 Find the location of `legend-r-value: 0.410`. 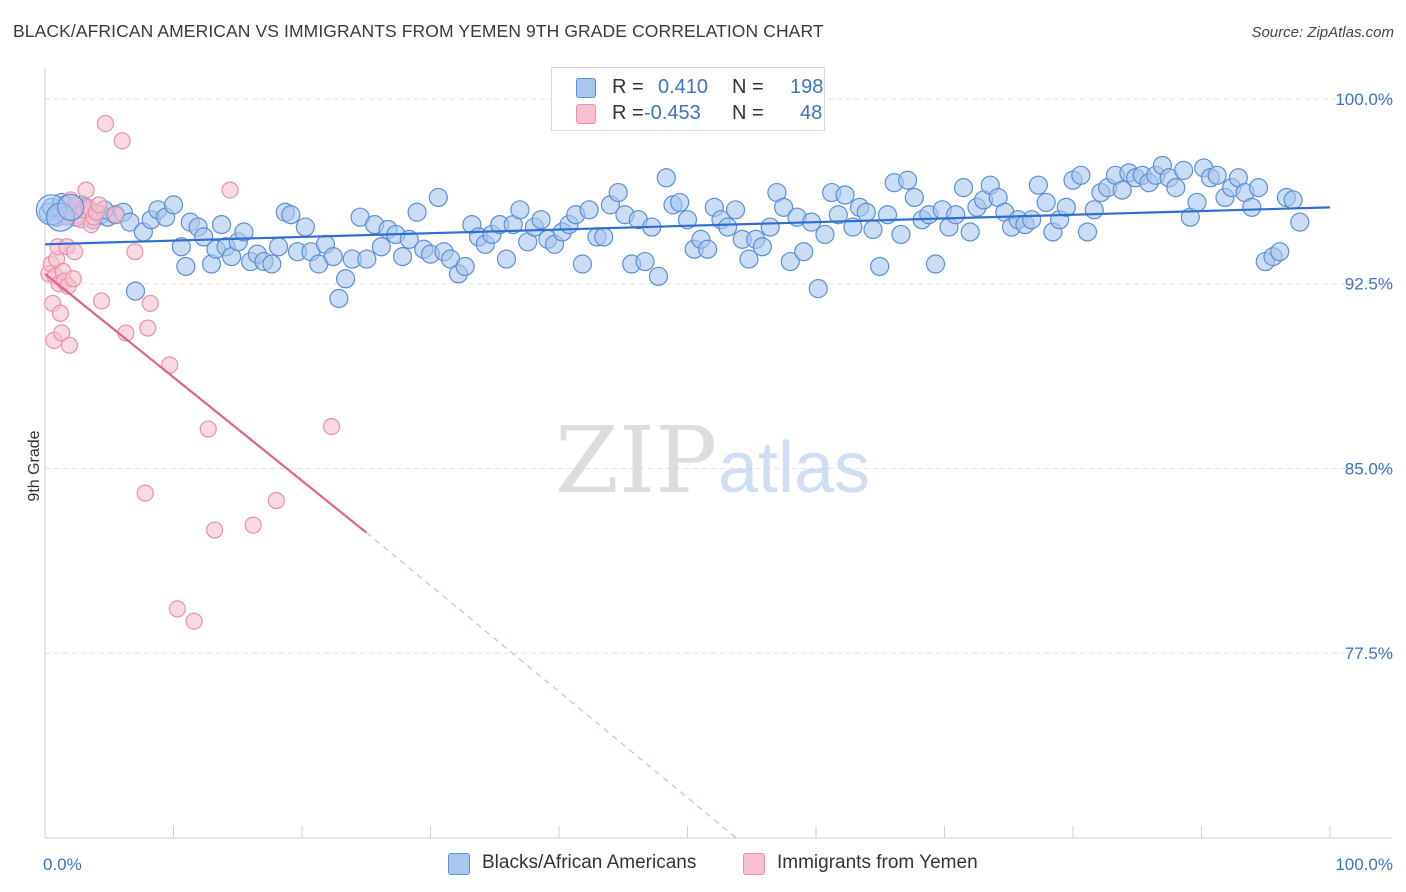

legend-r-value: 0.410 is located at coordinates (683, 87).